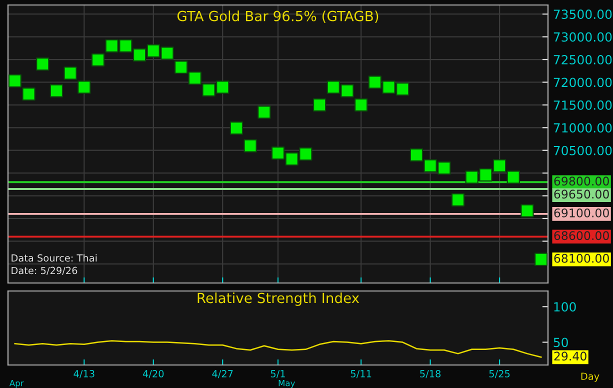  What do you see at coordinates (277, 16) in the screenshot?
I see `chart-title: GTA Gold Bar 96.5% (GTAGB)` at bounding box center [277, 16].